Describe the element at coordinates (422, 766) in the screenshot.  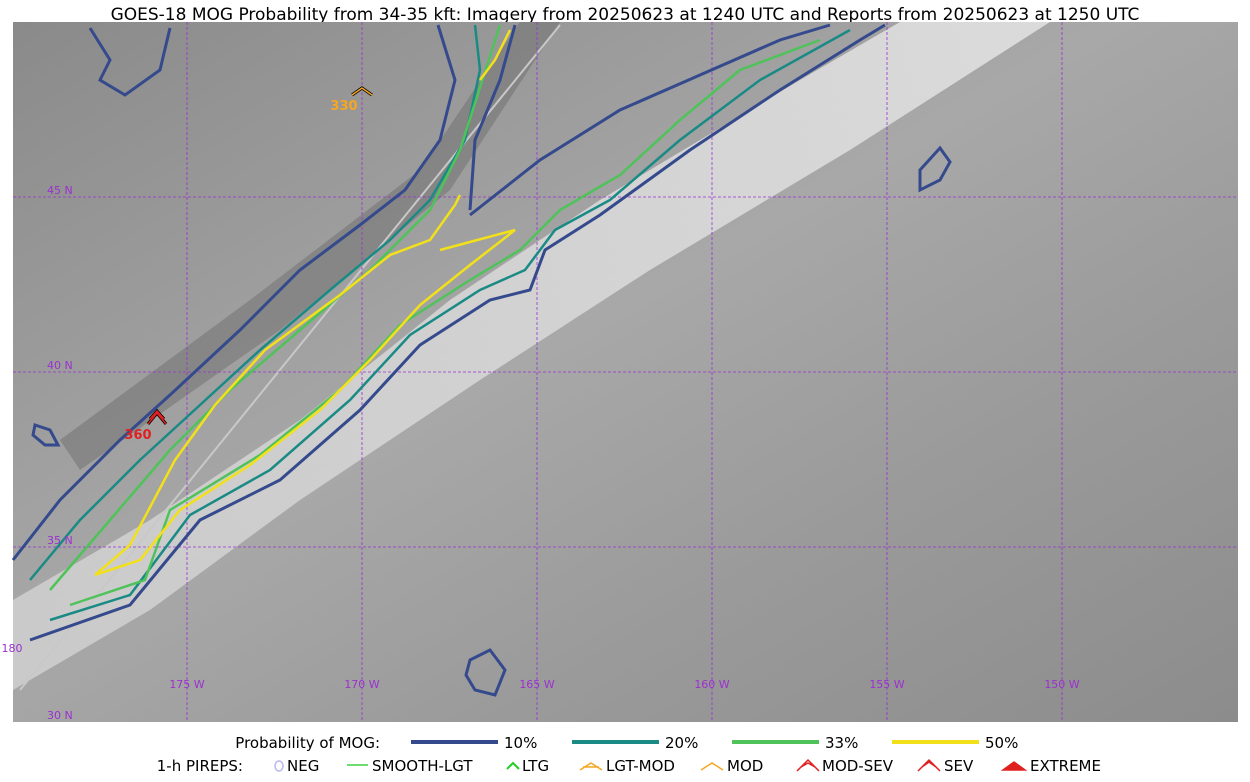
I see `legend-label: SMOOTH-LGT` at that location.